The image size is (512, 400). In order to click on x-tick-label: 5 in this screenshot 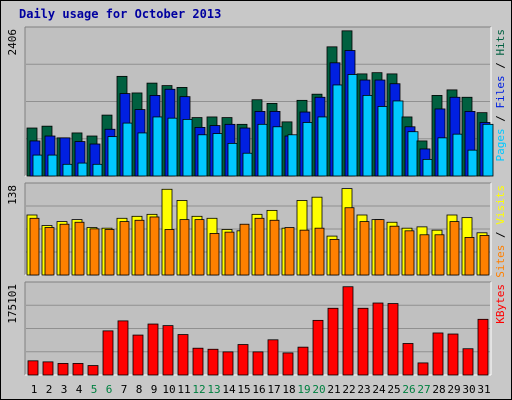, I will do `click(94, 389)`.